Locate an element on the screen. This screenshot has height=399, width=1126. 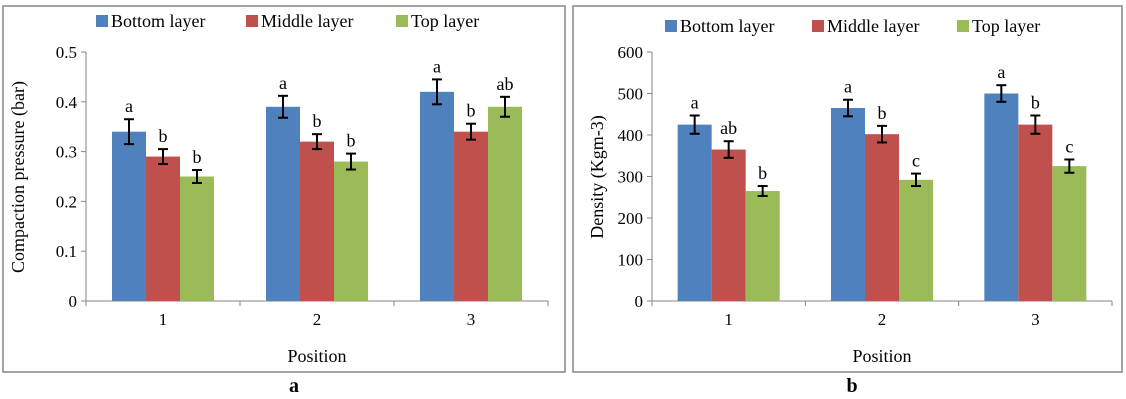
chart-a-y-tick-label: 0.5 is located at coordinates (66, 52).